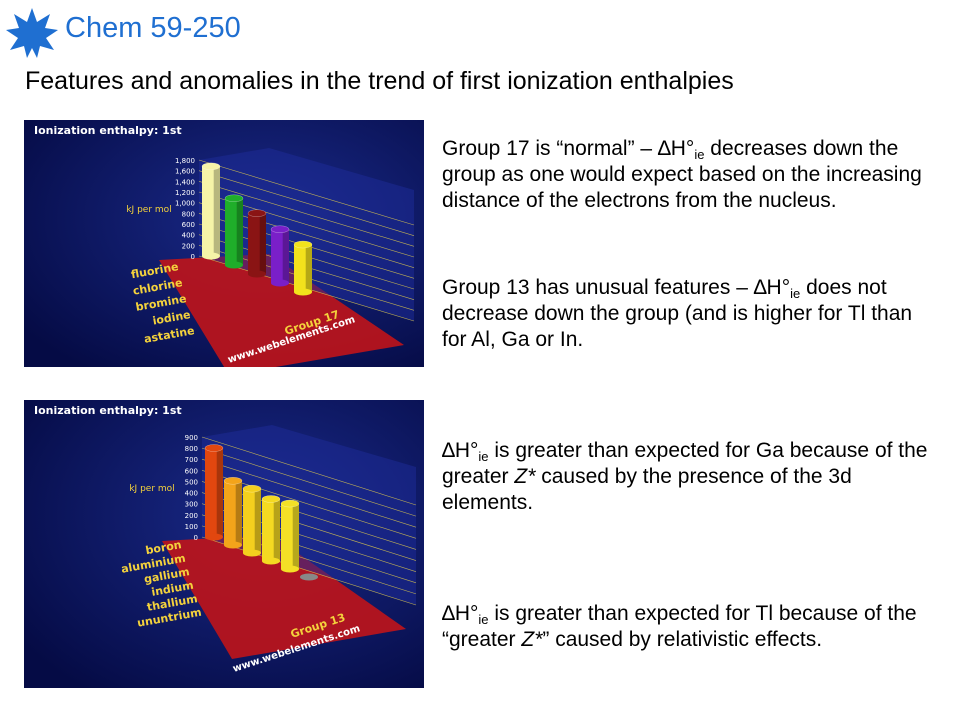 The image size is (960, 720). I want to click on y-tick-label: 1,400, so click(185, 182).